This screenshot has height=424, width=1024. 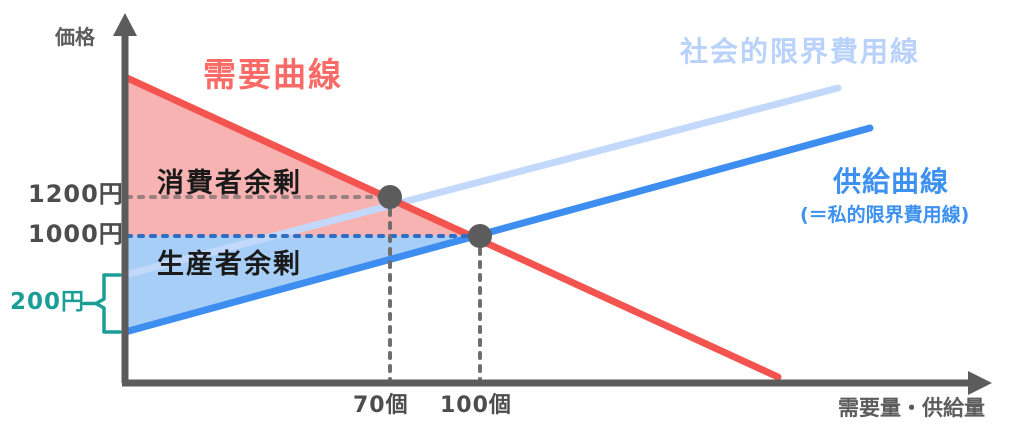 What do you see at coordinates (229, 264) in the screenshot?
I see `producer-surplus-label: 生産者余剰` at bounding box center [229, 264].